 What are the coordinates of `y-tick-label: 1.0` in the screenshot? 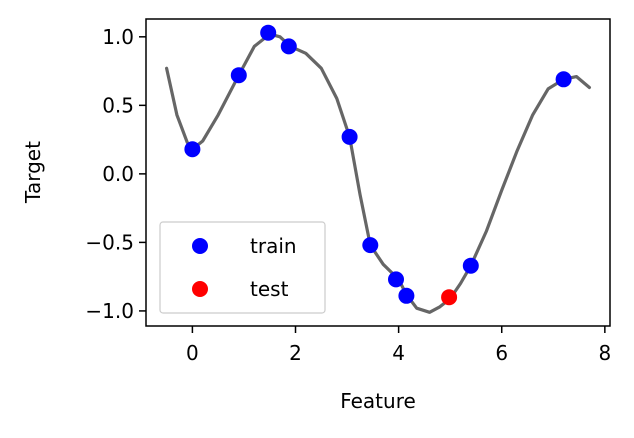 It's located at (118, 37).